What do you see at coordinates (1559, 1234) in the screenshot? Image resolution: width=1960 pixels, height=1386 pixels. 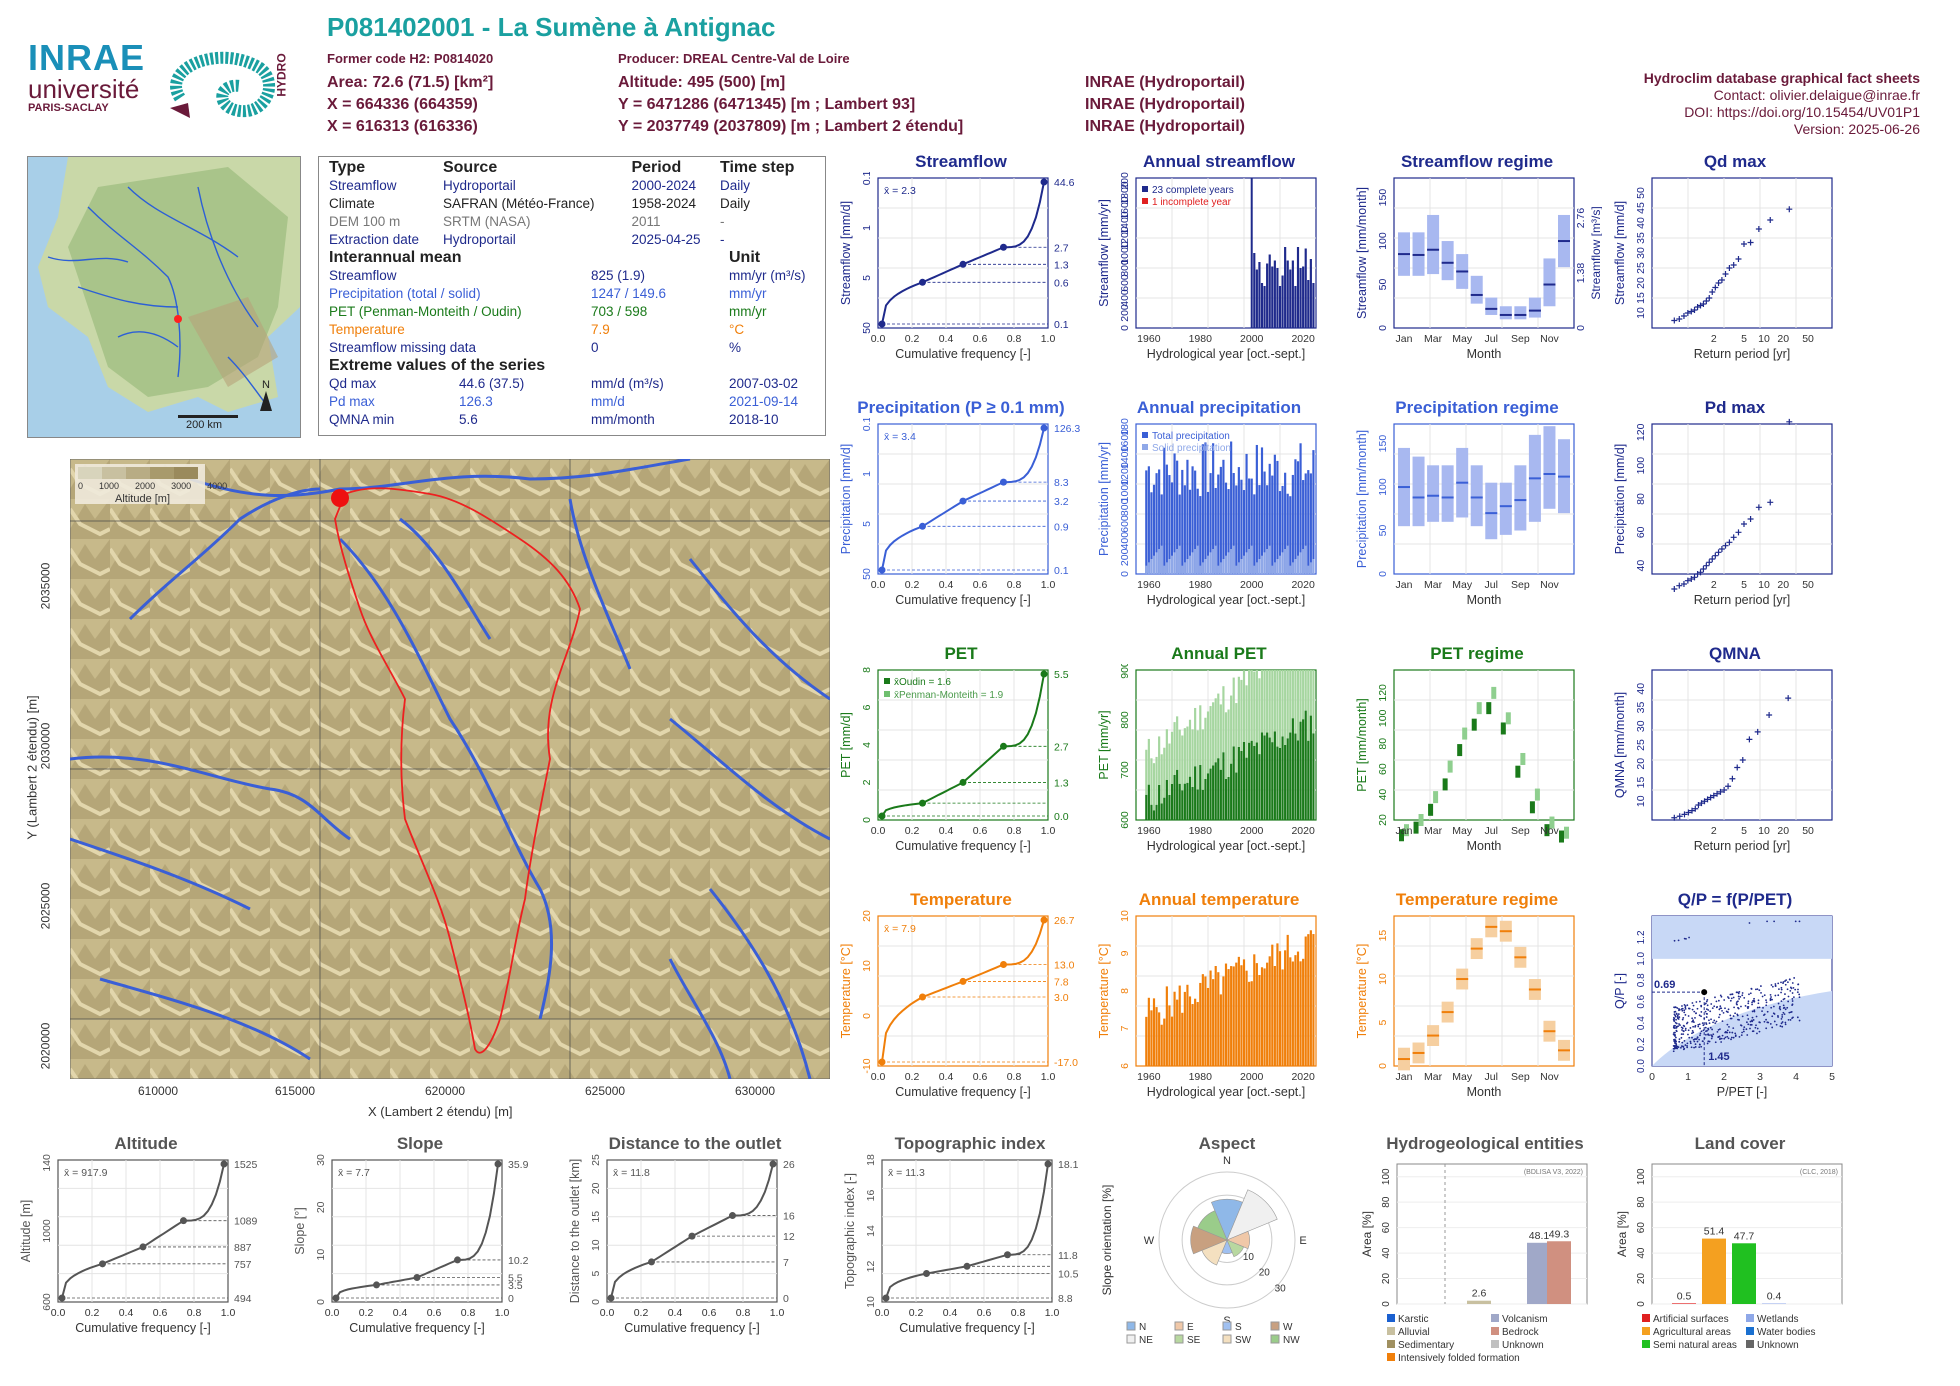 I see `data-label: 49.3` at bounding box center [1559, 1234].